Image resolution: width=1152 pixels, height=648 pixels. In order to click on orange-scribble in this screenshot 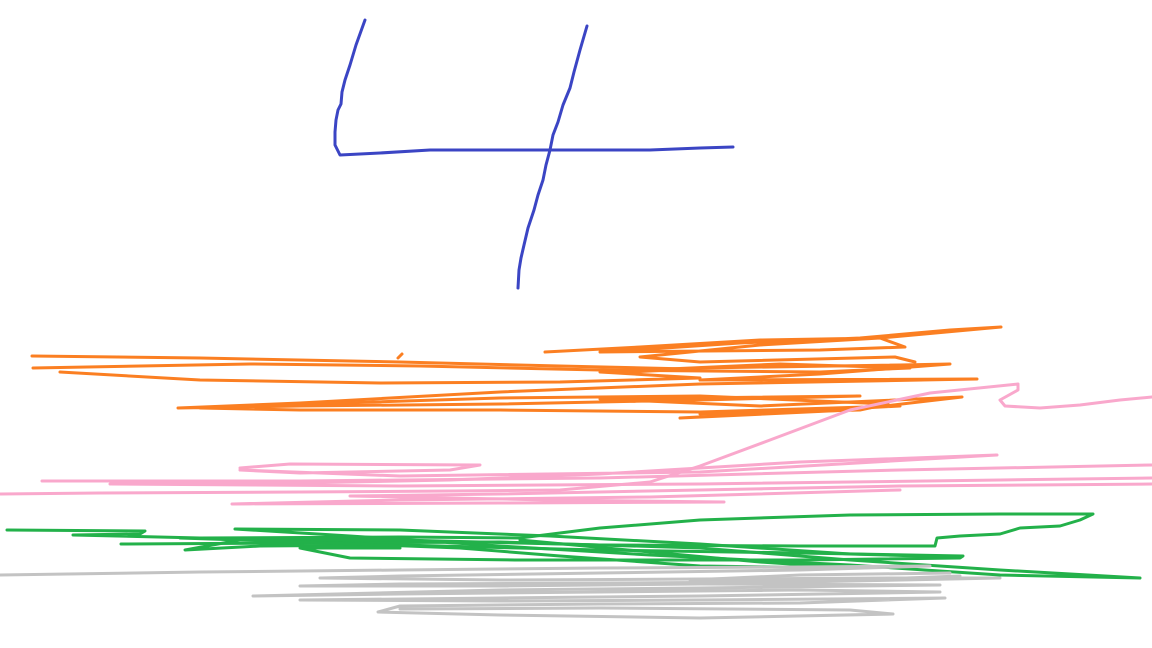, I will do `click(516, 372)`.